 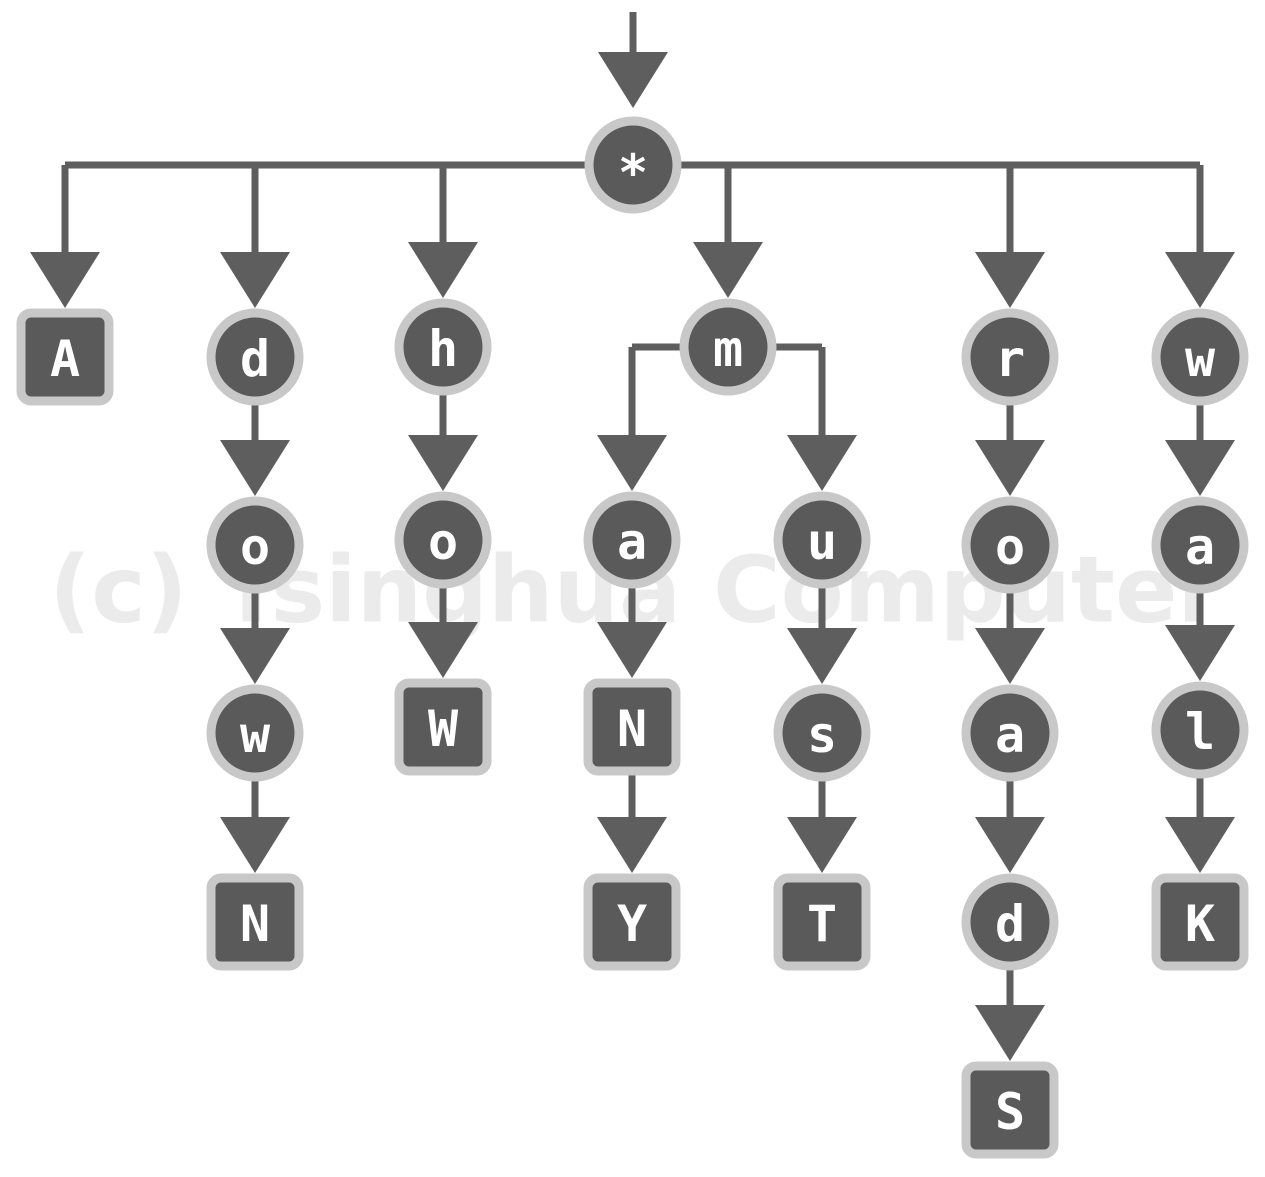 I want to click on node-w: w, so click(x=1200, y=357).